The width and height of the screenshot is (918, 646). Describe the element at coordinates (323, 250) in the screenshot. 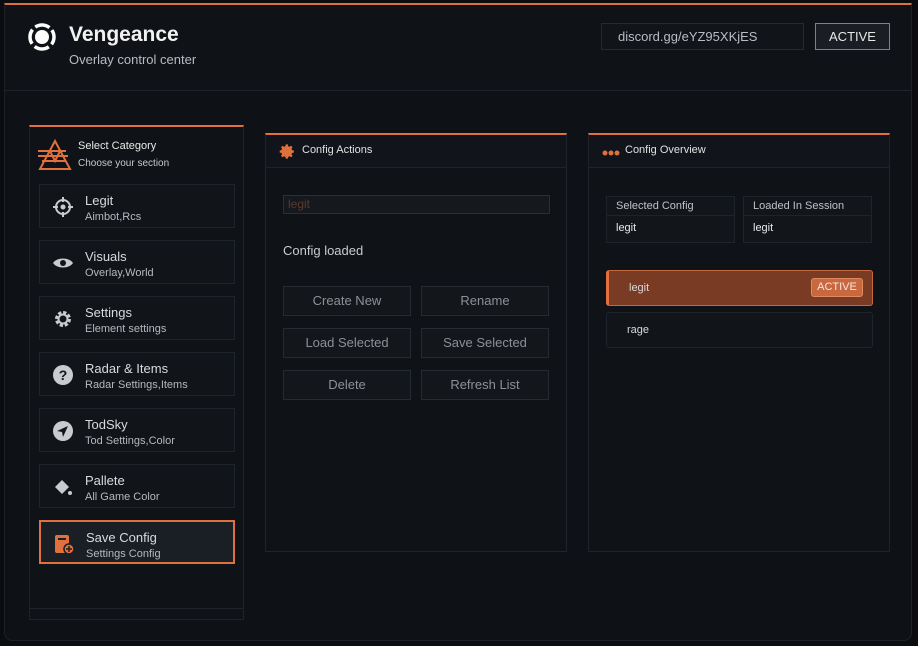

I see `status-text: Config loaded` at that location.